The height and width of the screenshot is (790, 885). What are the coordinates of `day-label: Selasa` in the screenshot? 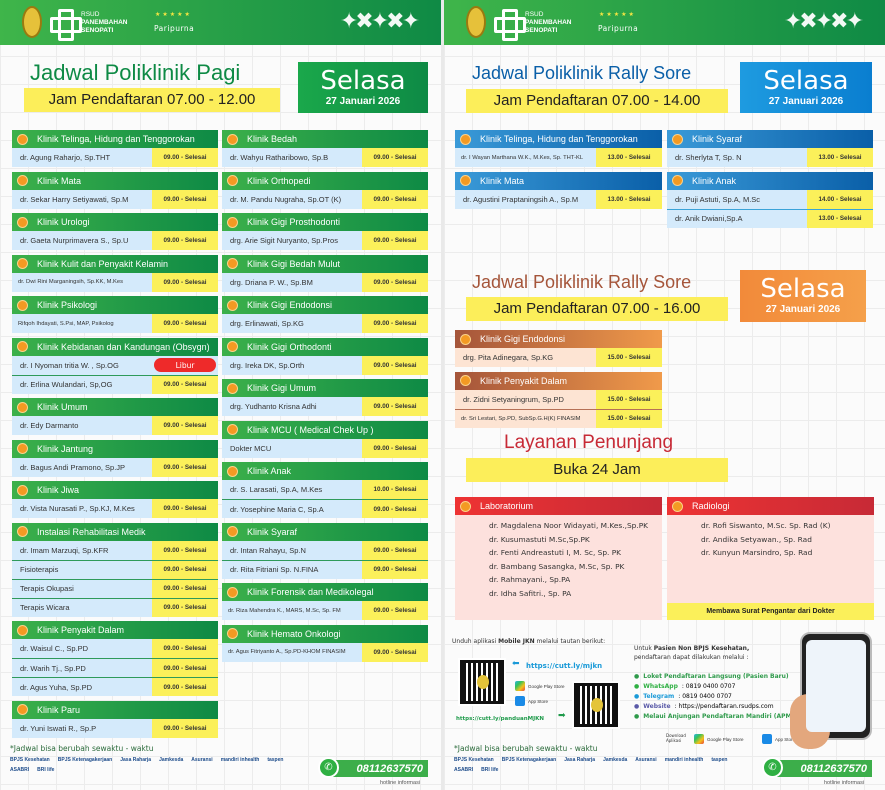 It's located at (363, 81).